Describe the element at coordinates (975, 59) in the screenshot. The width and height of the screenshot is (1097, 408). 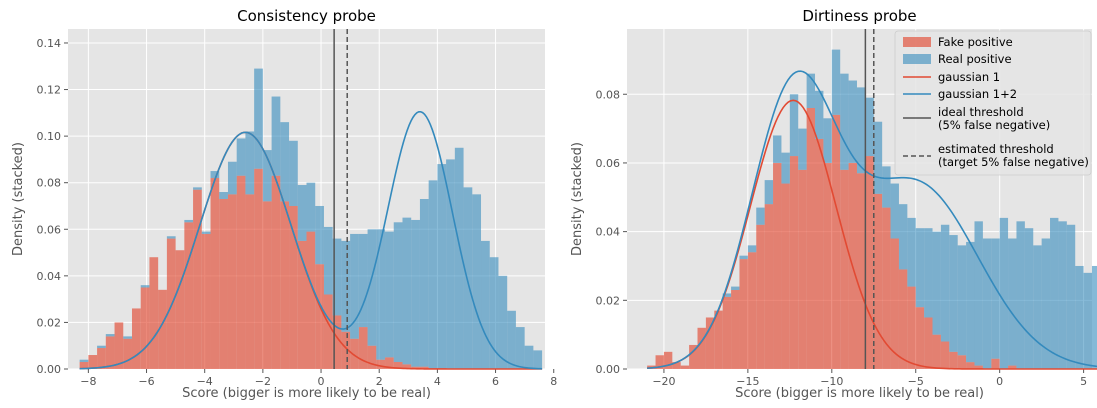
I see `legend-real-label: Real positive` at that location.